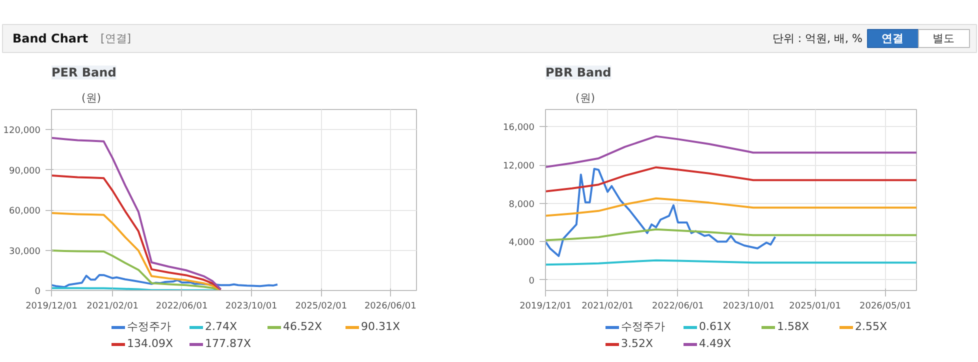 Image resolution: width=978 pixels, height=362 pixels. Describe the element at coordinates (579, 73) in the screenshot. I see `chart-title: PBR Band` at that location.